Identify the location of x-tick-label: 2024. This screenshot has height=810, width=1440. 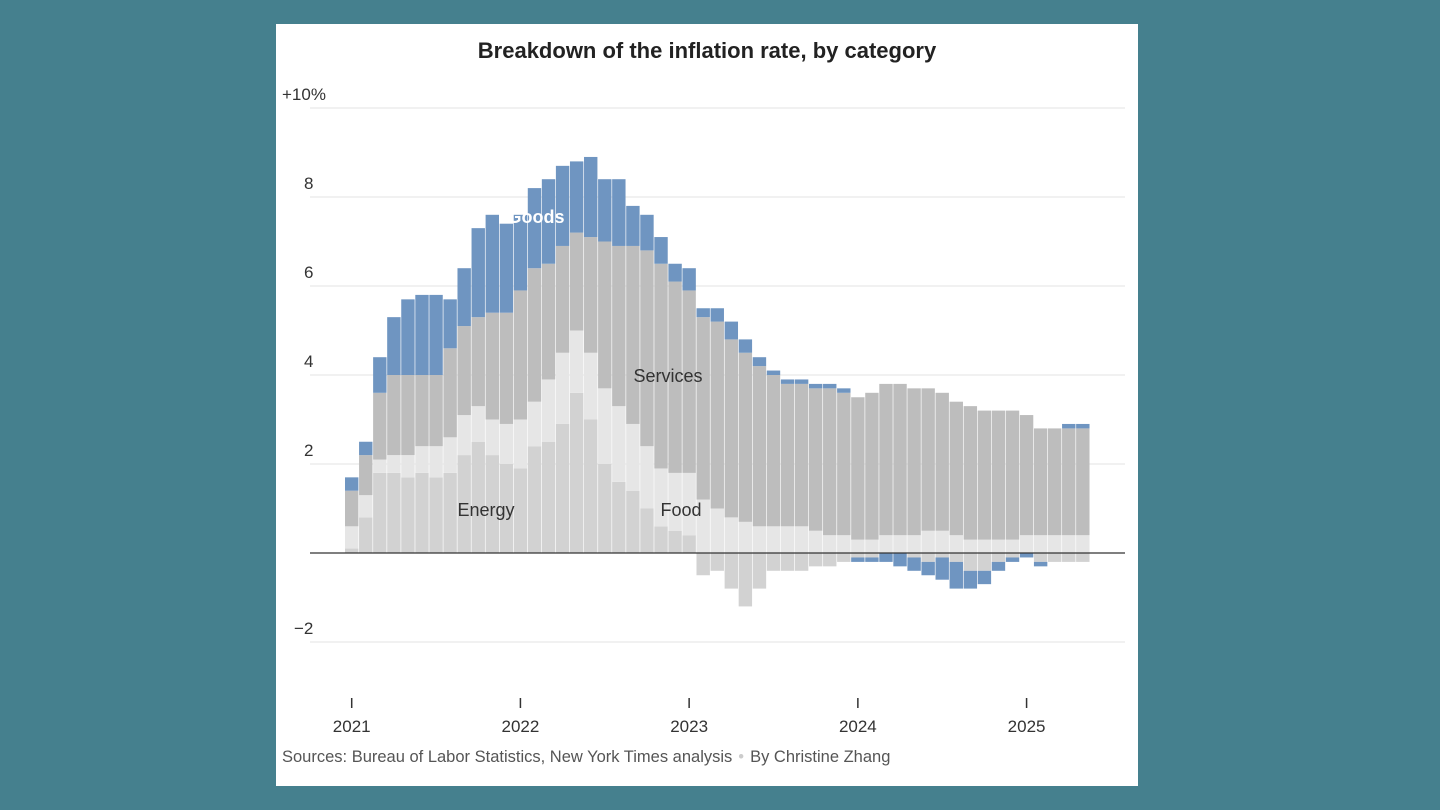
(858, 726).